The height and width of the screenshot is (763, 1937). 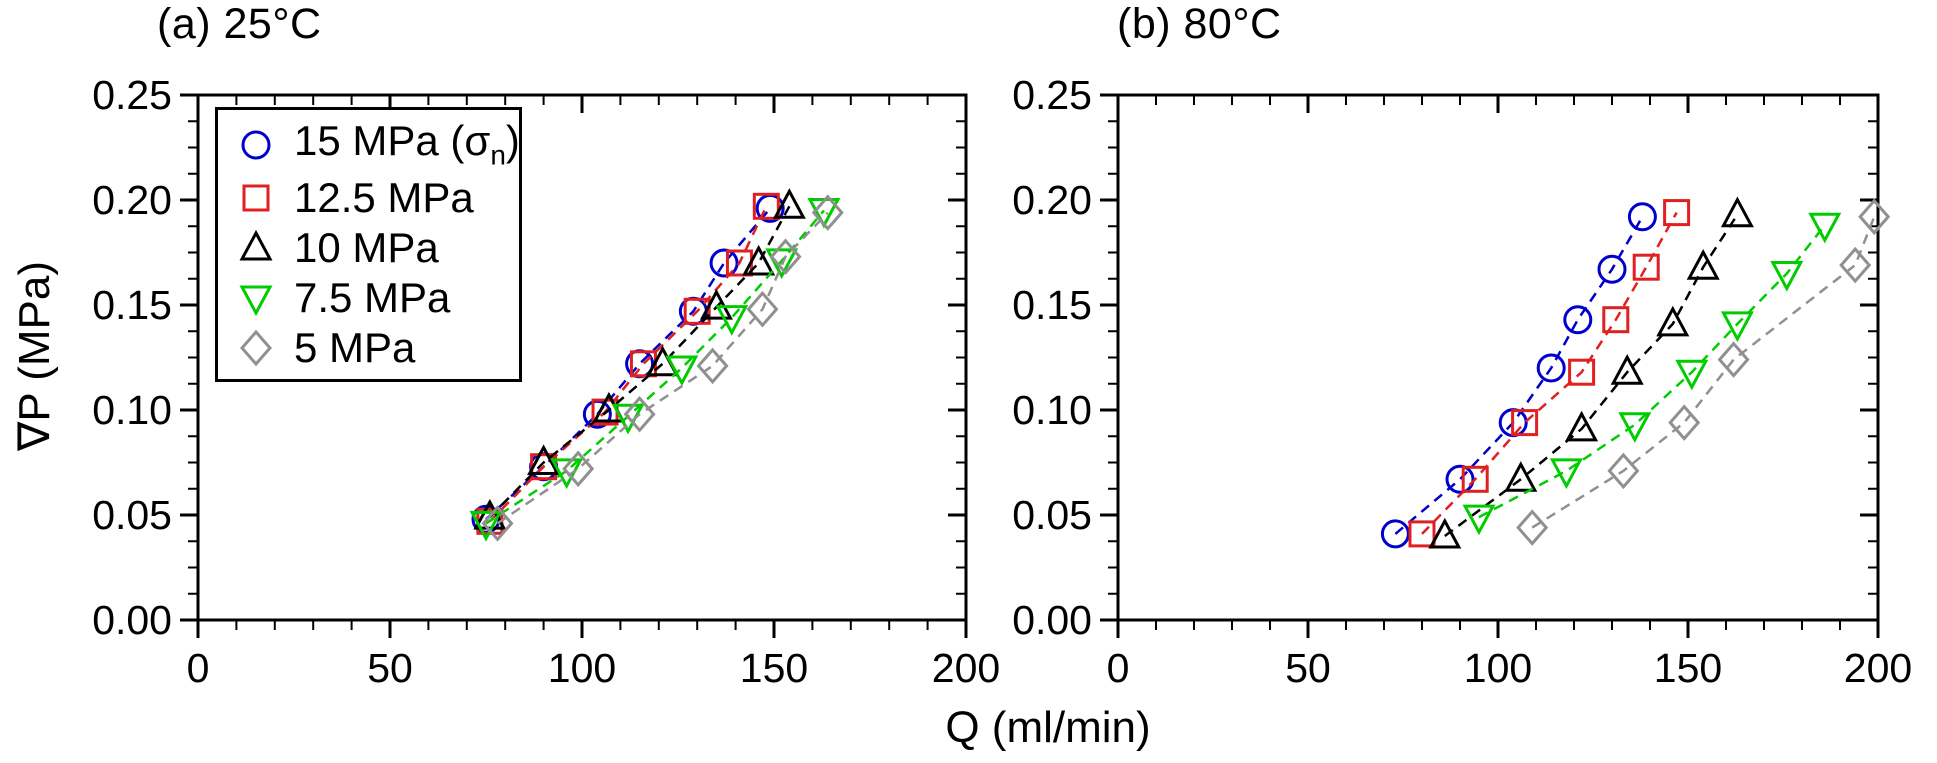 I want to click on legend-square-icon, so click(x=256, y=198).